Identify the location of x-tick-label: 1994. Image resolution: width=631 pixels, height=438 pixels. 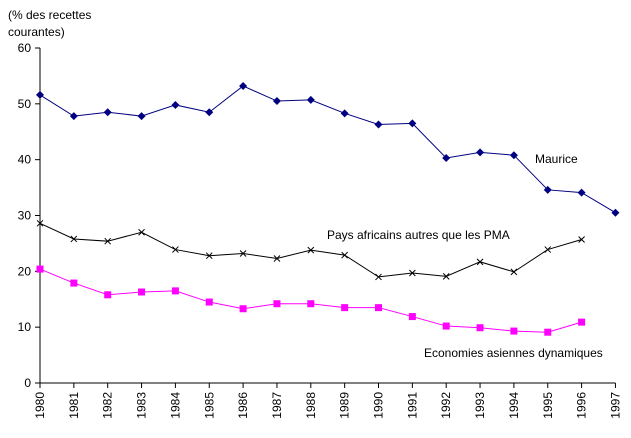
(514, 405).